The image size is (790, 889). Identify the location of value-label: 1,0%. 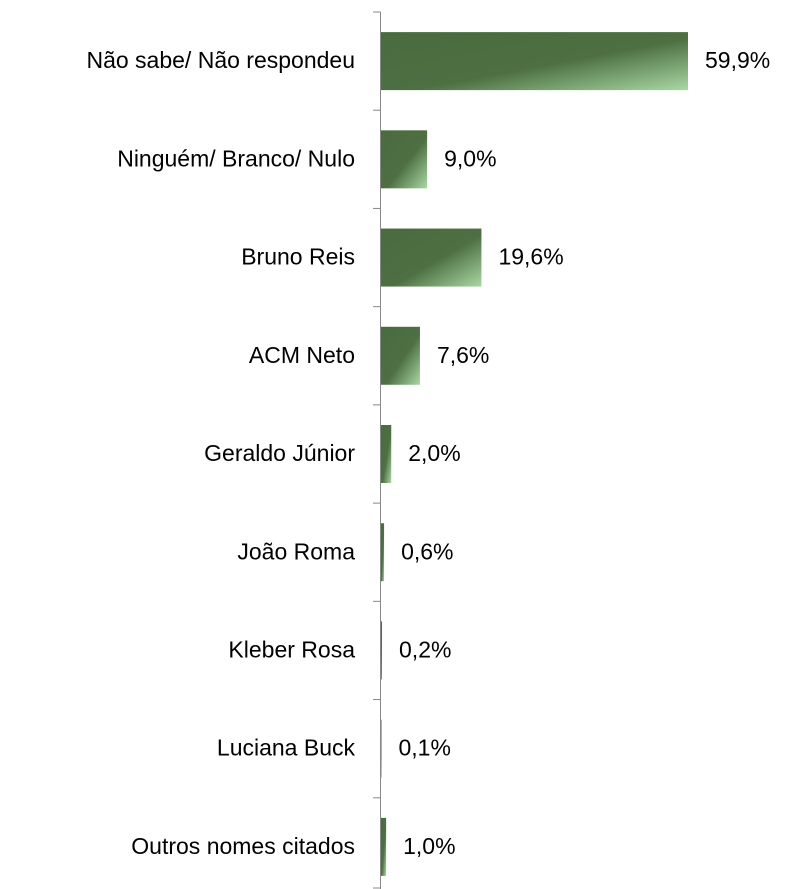
(429, 846).